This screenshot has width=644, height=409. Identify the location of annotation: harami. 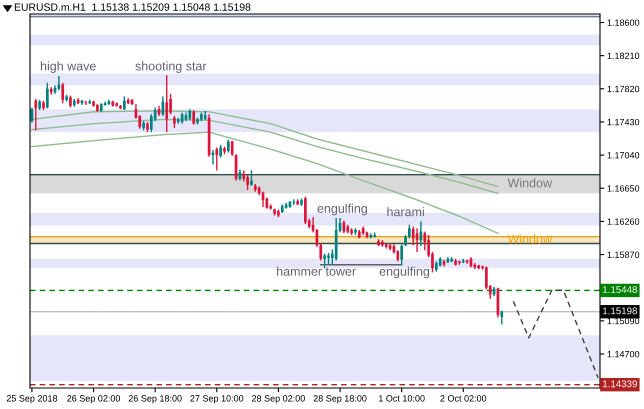
(405, 211).